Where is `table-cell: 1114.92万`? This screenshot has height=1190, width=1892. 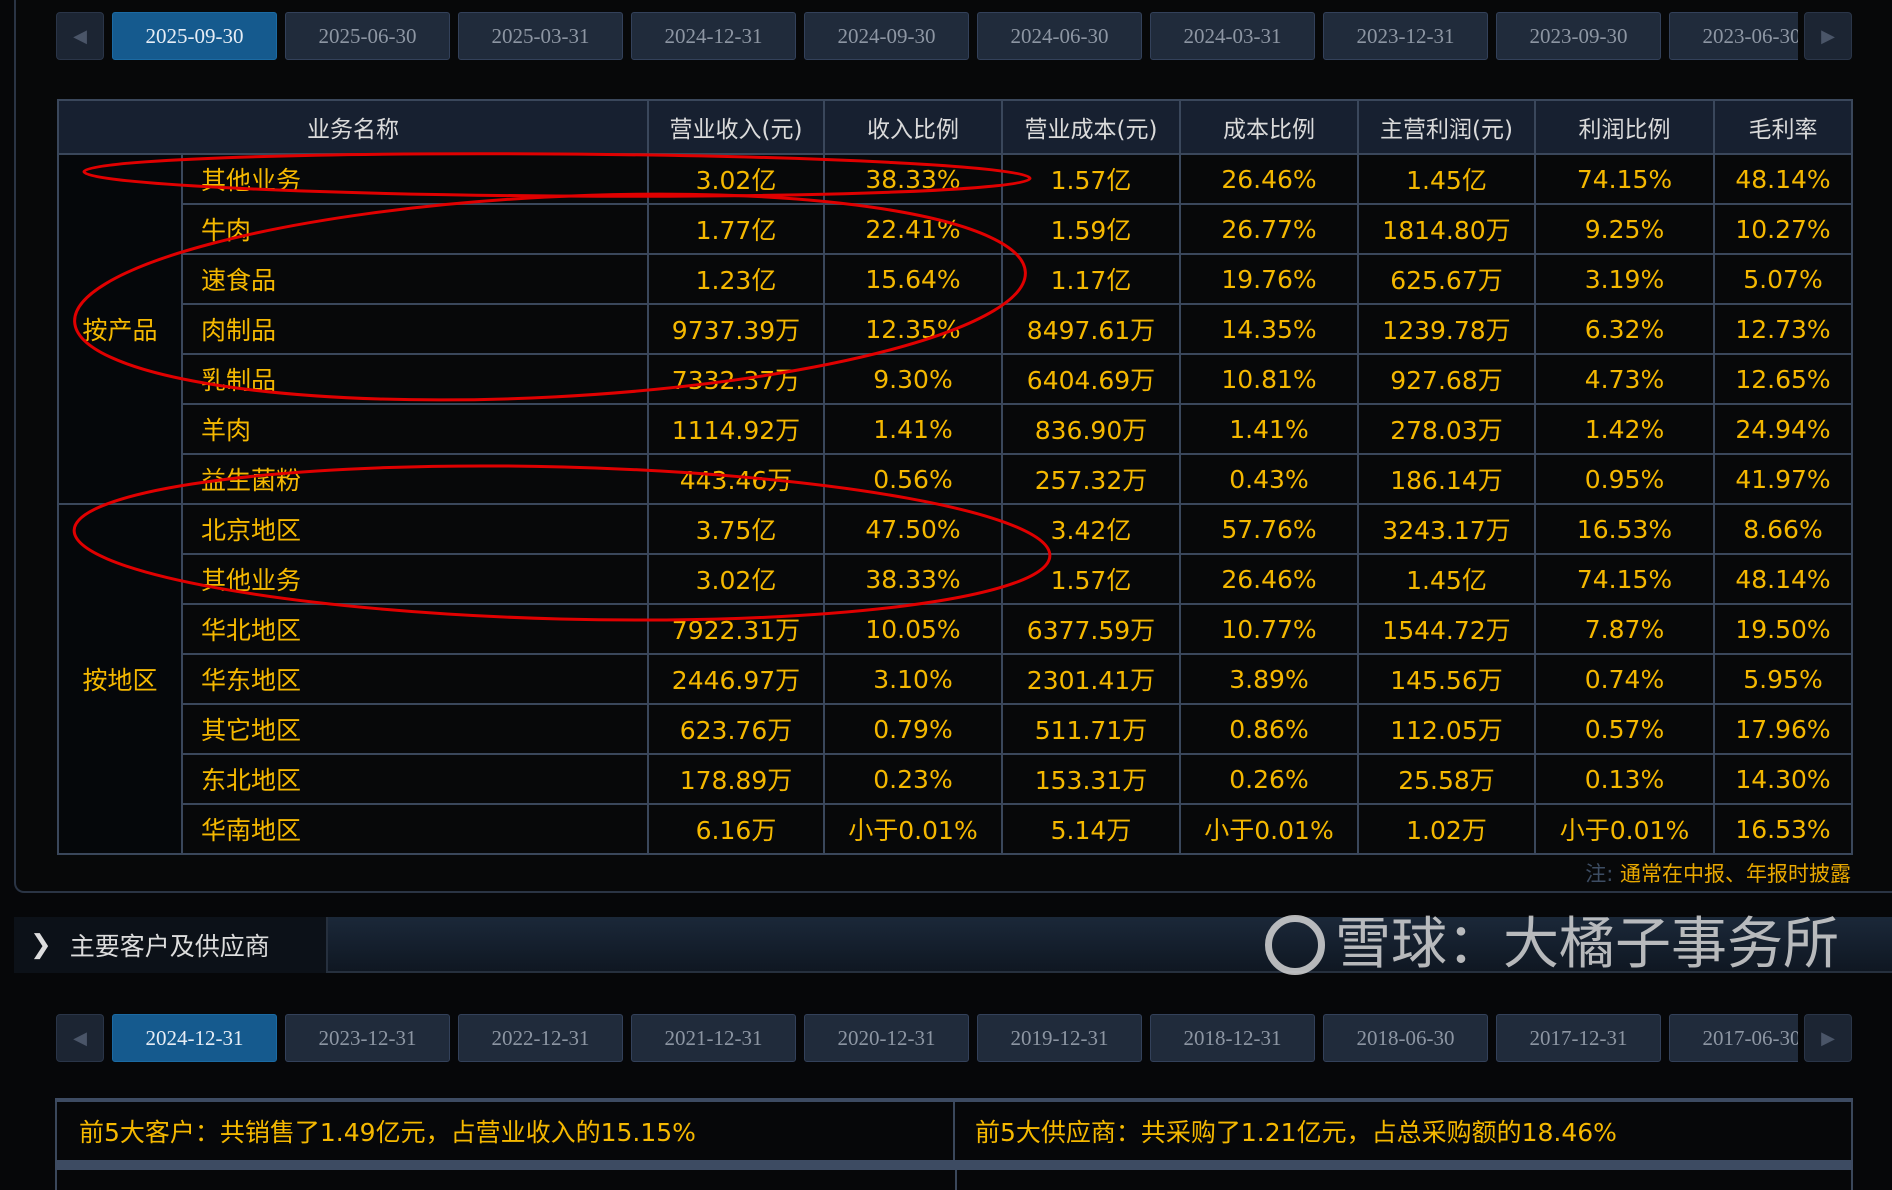 table-cell: 1114.92万 is located at coordinates (736, 429).